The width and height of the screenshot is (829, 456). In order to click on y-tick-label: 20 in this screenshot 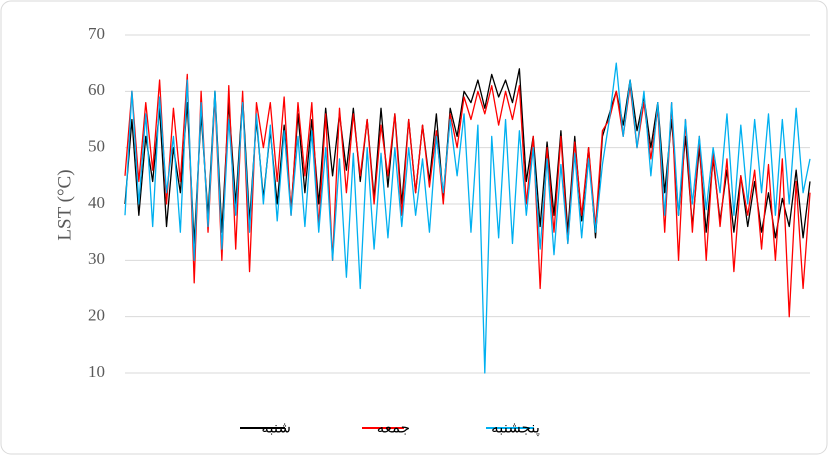, I will do `click(96, 315)`.